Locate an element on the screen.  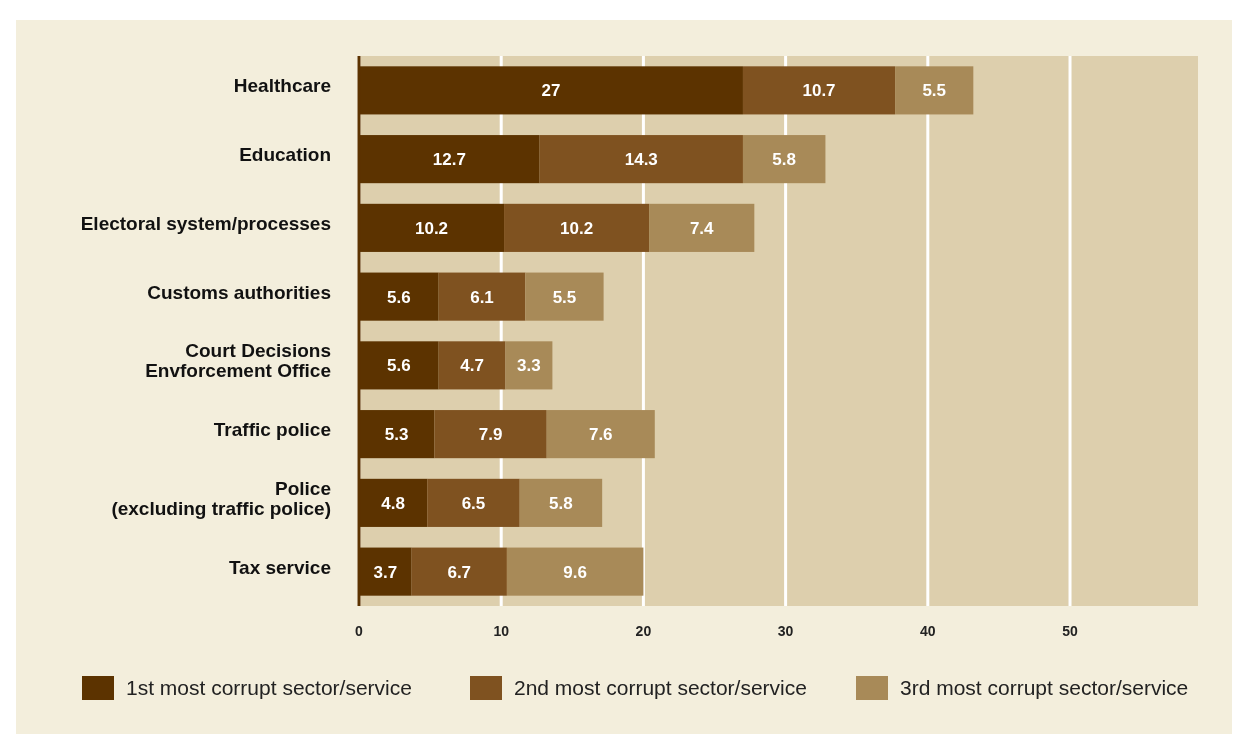
data-label: 7.6 is located at coordinates (600, 435).